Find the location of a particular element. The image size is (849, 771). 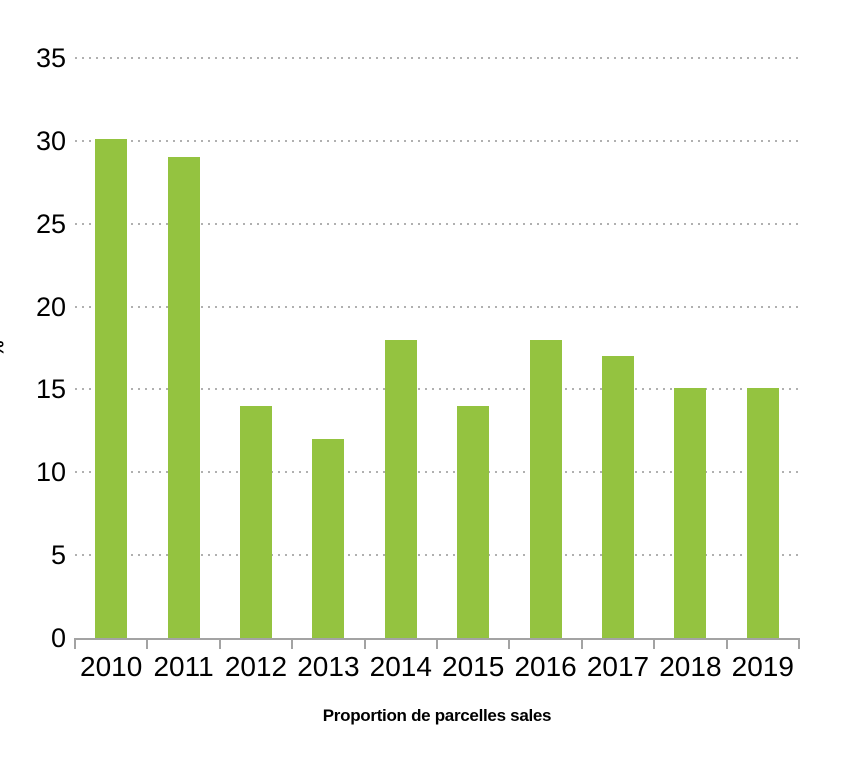

y-tick-label-15: 15 is located at coordinates (50, 389).